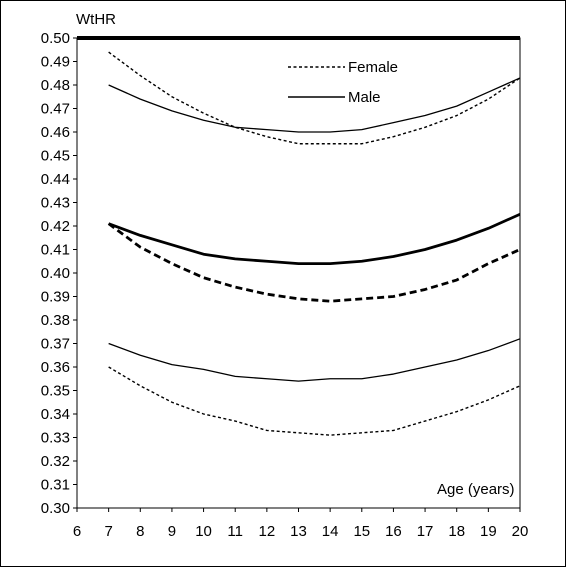 The image size is (566, 572). What do you see at coordinates (267, 531) in the screenshot?
I see `x-tick-label: 12` at bounding box center [267, 531].